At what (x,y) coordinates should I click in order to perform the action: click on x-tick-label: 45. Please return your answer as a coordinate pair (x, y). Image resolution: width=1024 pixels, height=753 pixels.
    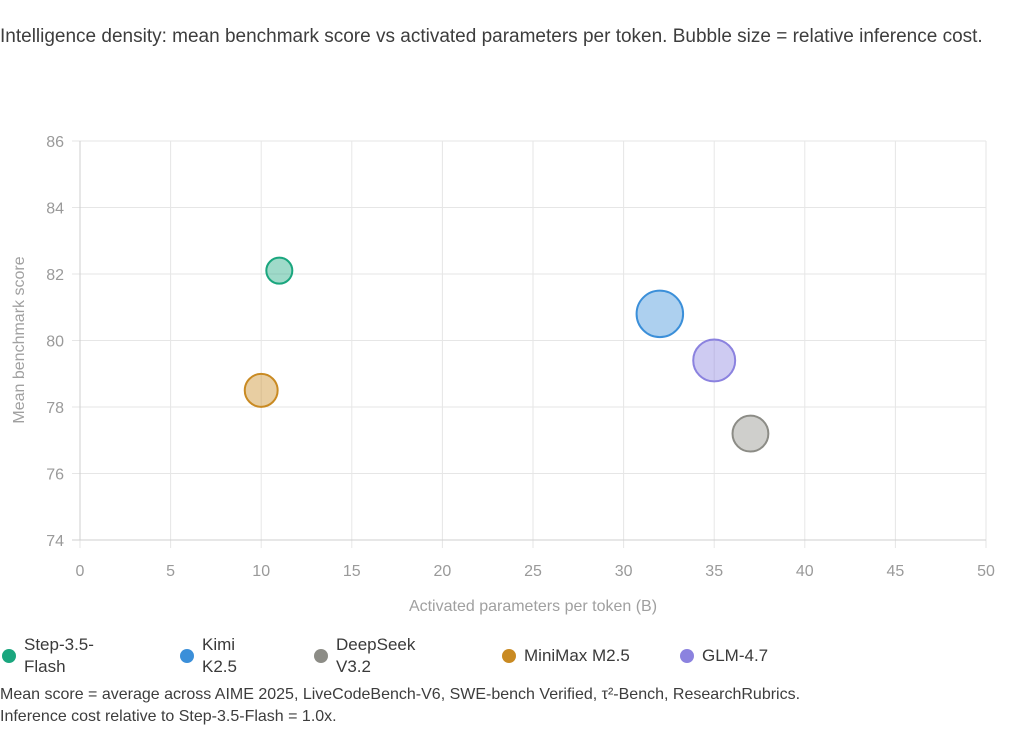
    Looking at the image, I should click on (896, 571).